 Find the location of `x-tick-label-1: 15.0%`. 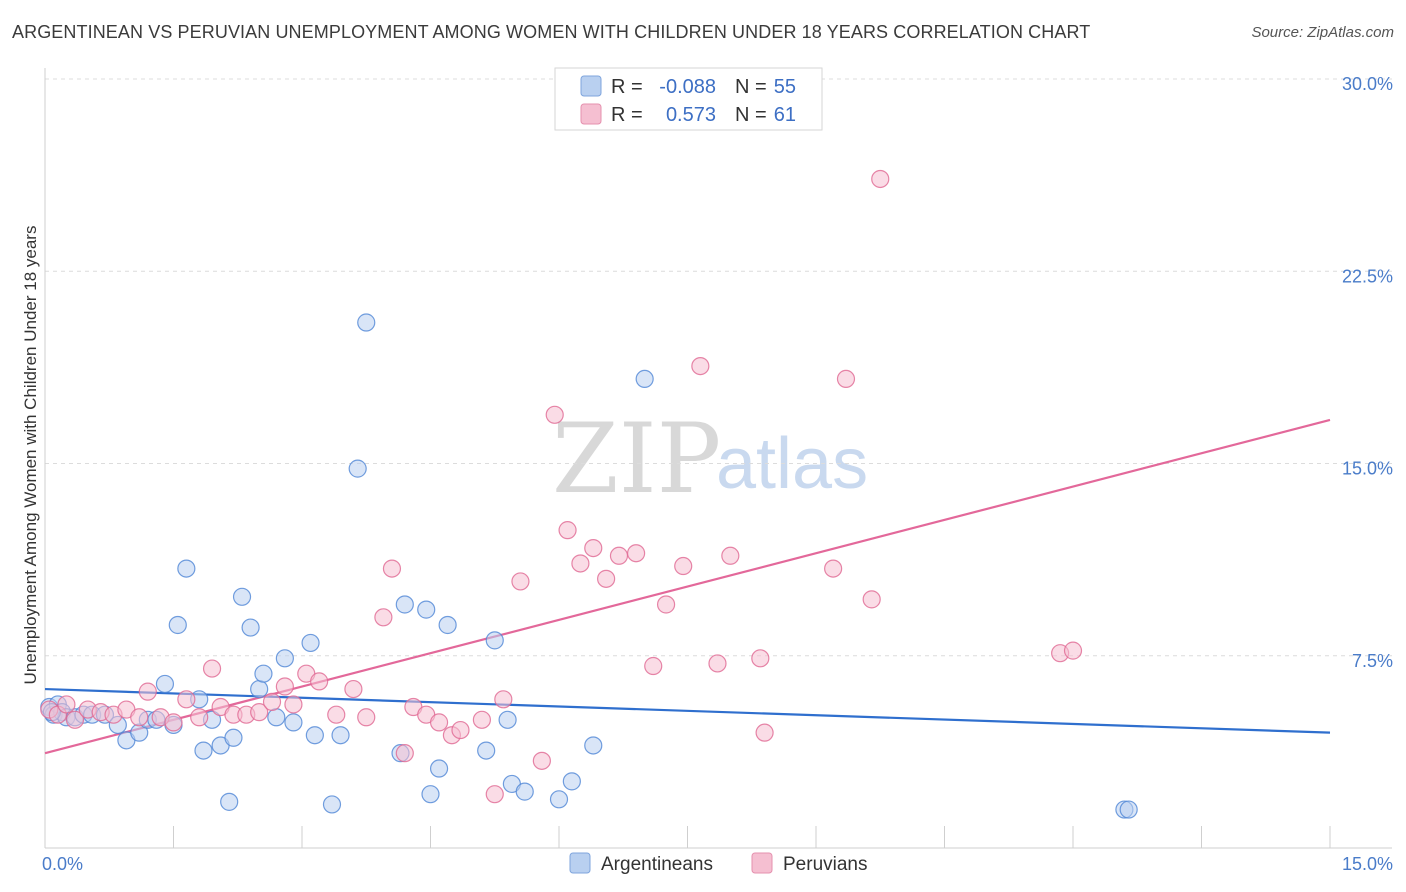

x-tick-label-1: 15.0% is located at coordinates (1367, 864).